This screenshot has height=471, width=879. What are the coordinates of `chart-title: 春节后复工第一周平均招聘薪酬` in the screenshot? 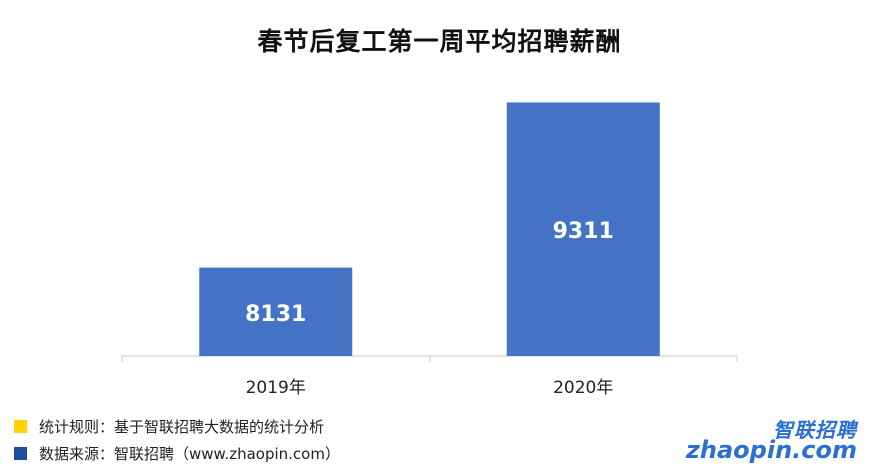 It's located at (439, 41).